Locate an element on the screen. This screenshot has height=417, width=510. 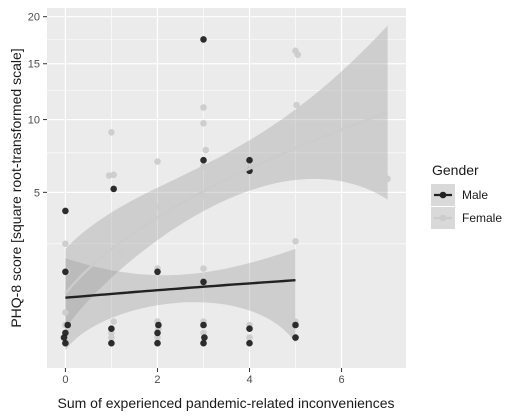
legend-keys: Male Female is located at coordinates (466, 206).